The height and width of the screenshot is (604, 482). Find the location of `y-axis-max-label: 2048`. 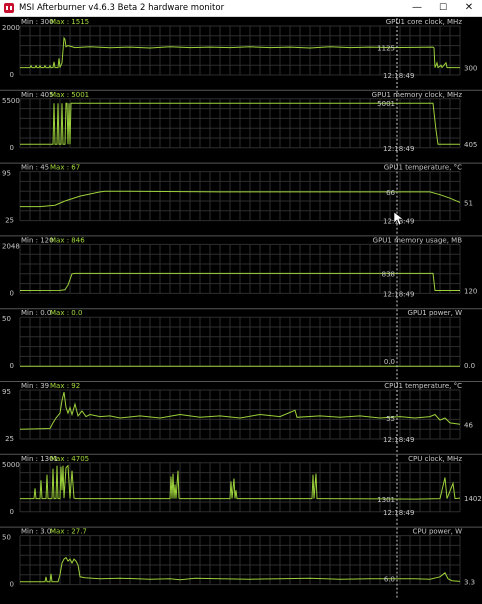

y-axis-max-label: 2048 is located at coordinates (11, 246).